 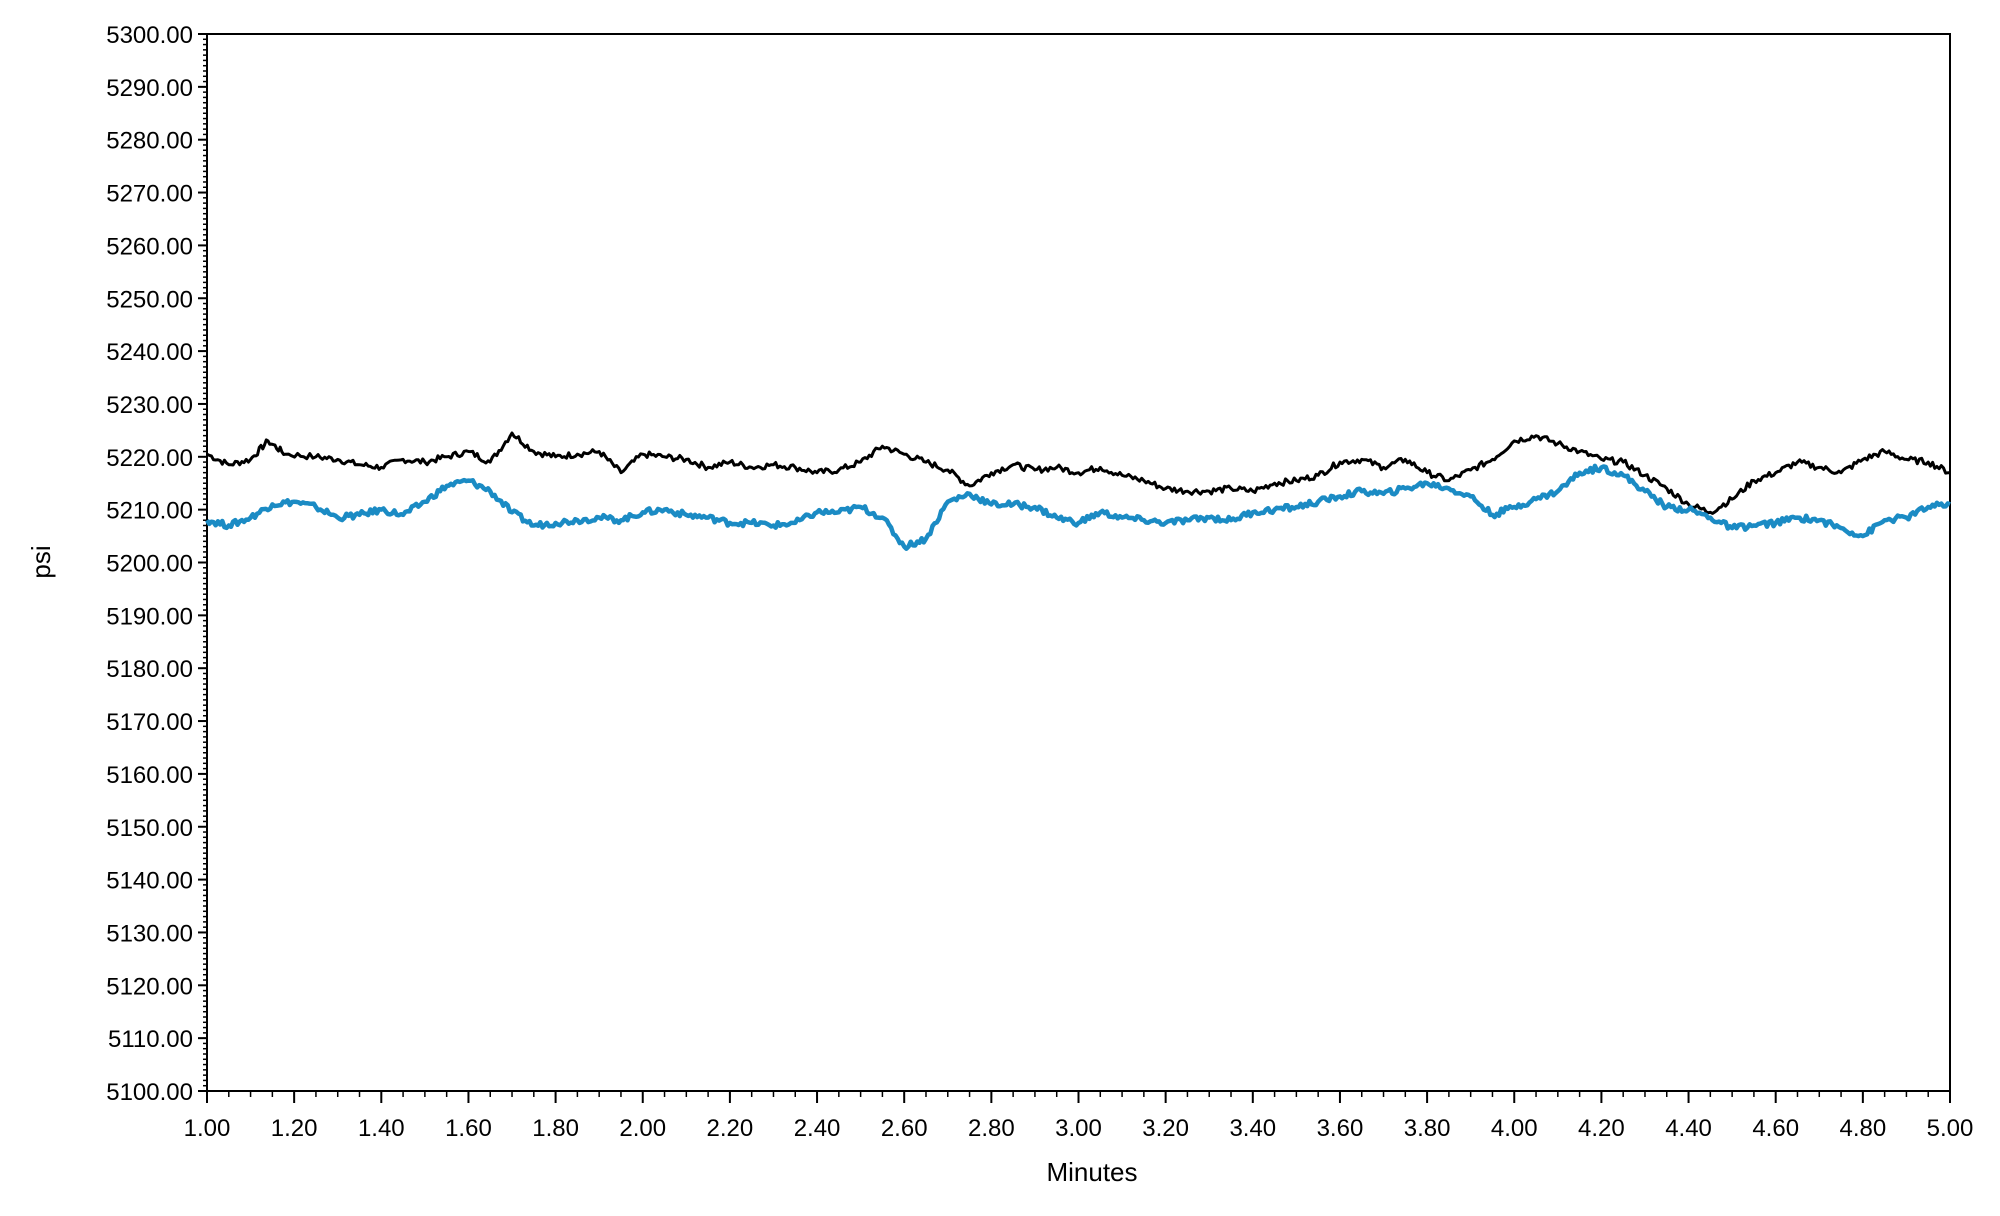 I want to click on y-tick-label: 5230.00, so click(x=149, y=405).